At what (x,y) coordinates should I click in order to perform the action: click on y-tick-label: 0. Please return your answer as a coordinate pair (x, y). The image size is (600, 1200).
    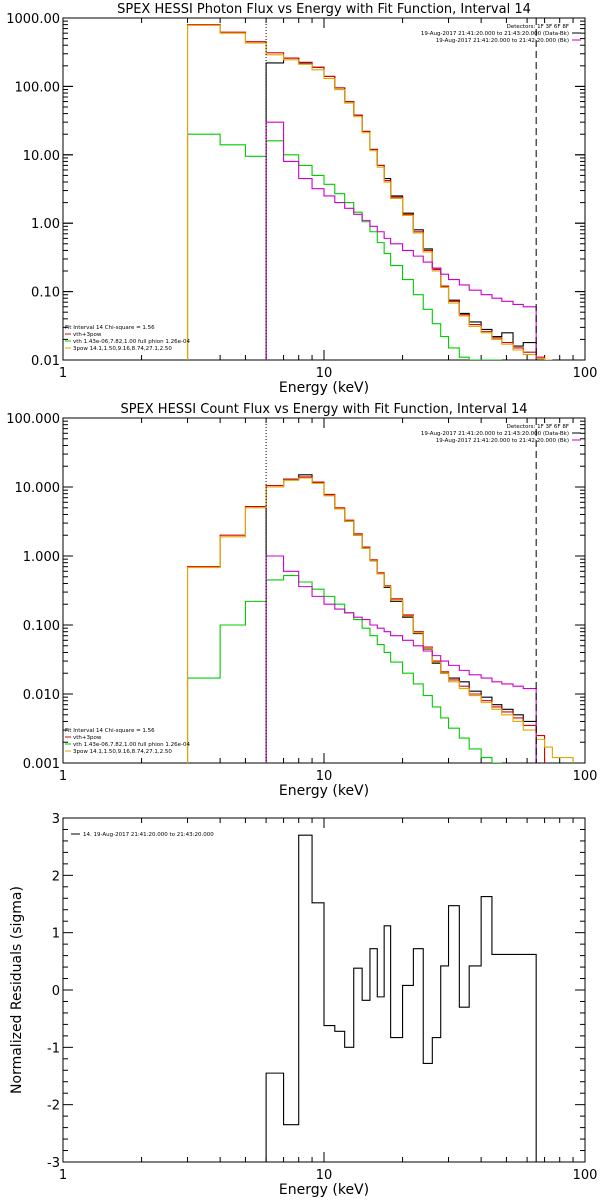
    Looking at the image, I should click on (56, 991).